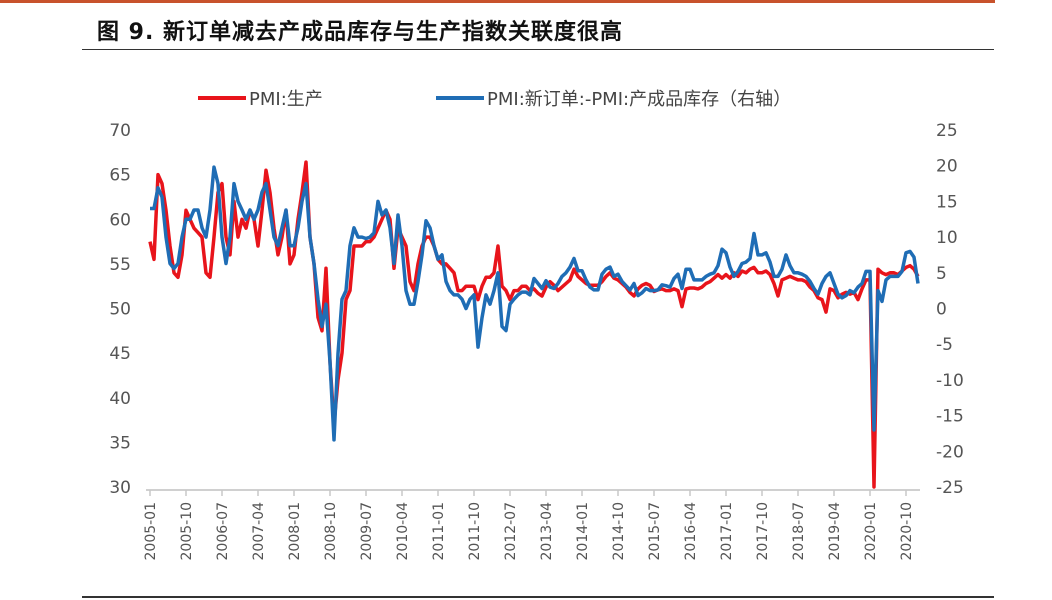 Image resolution: width=1052 pixels, height=600 pixels. Describe the element at coordinates (727, 531) in the screenshot. I see `x-tick-label: 2017-01` at that location.